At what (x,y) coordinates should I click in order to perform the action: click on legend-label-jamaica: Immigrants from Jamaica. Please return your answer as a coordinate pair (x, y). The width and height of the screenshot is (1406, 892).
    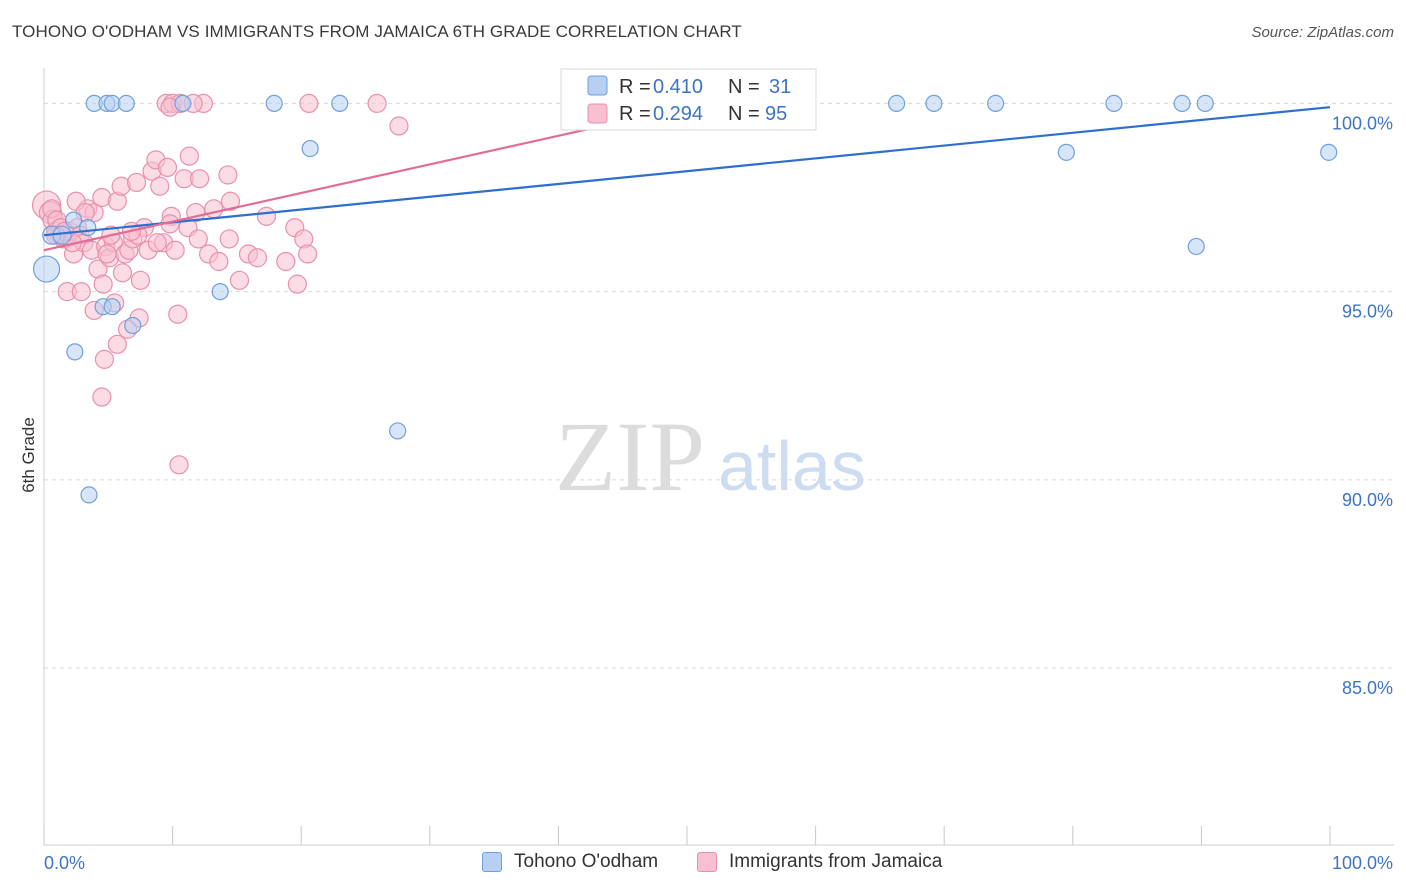
    Looking at the image, I should click on (836, 861).